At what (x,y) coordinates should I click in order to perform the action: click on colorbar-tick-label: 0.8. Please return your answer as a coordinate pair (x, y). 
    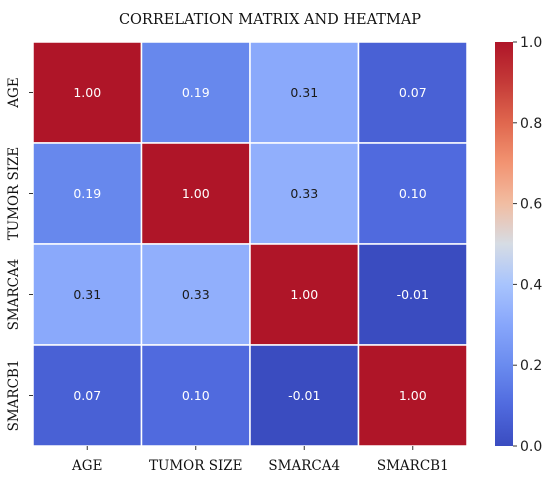
    Looking at the image, I should click on (531, 124).